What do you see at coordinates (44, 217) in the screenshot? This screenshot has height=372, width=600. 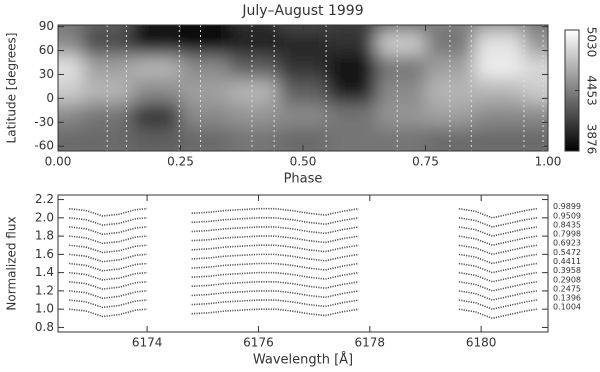 I see `y-tick-label: 2.0` at bounding box center [44, 217].